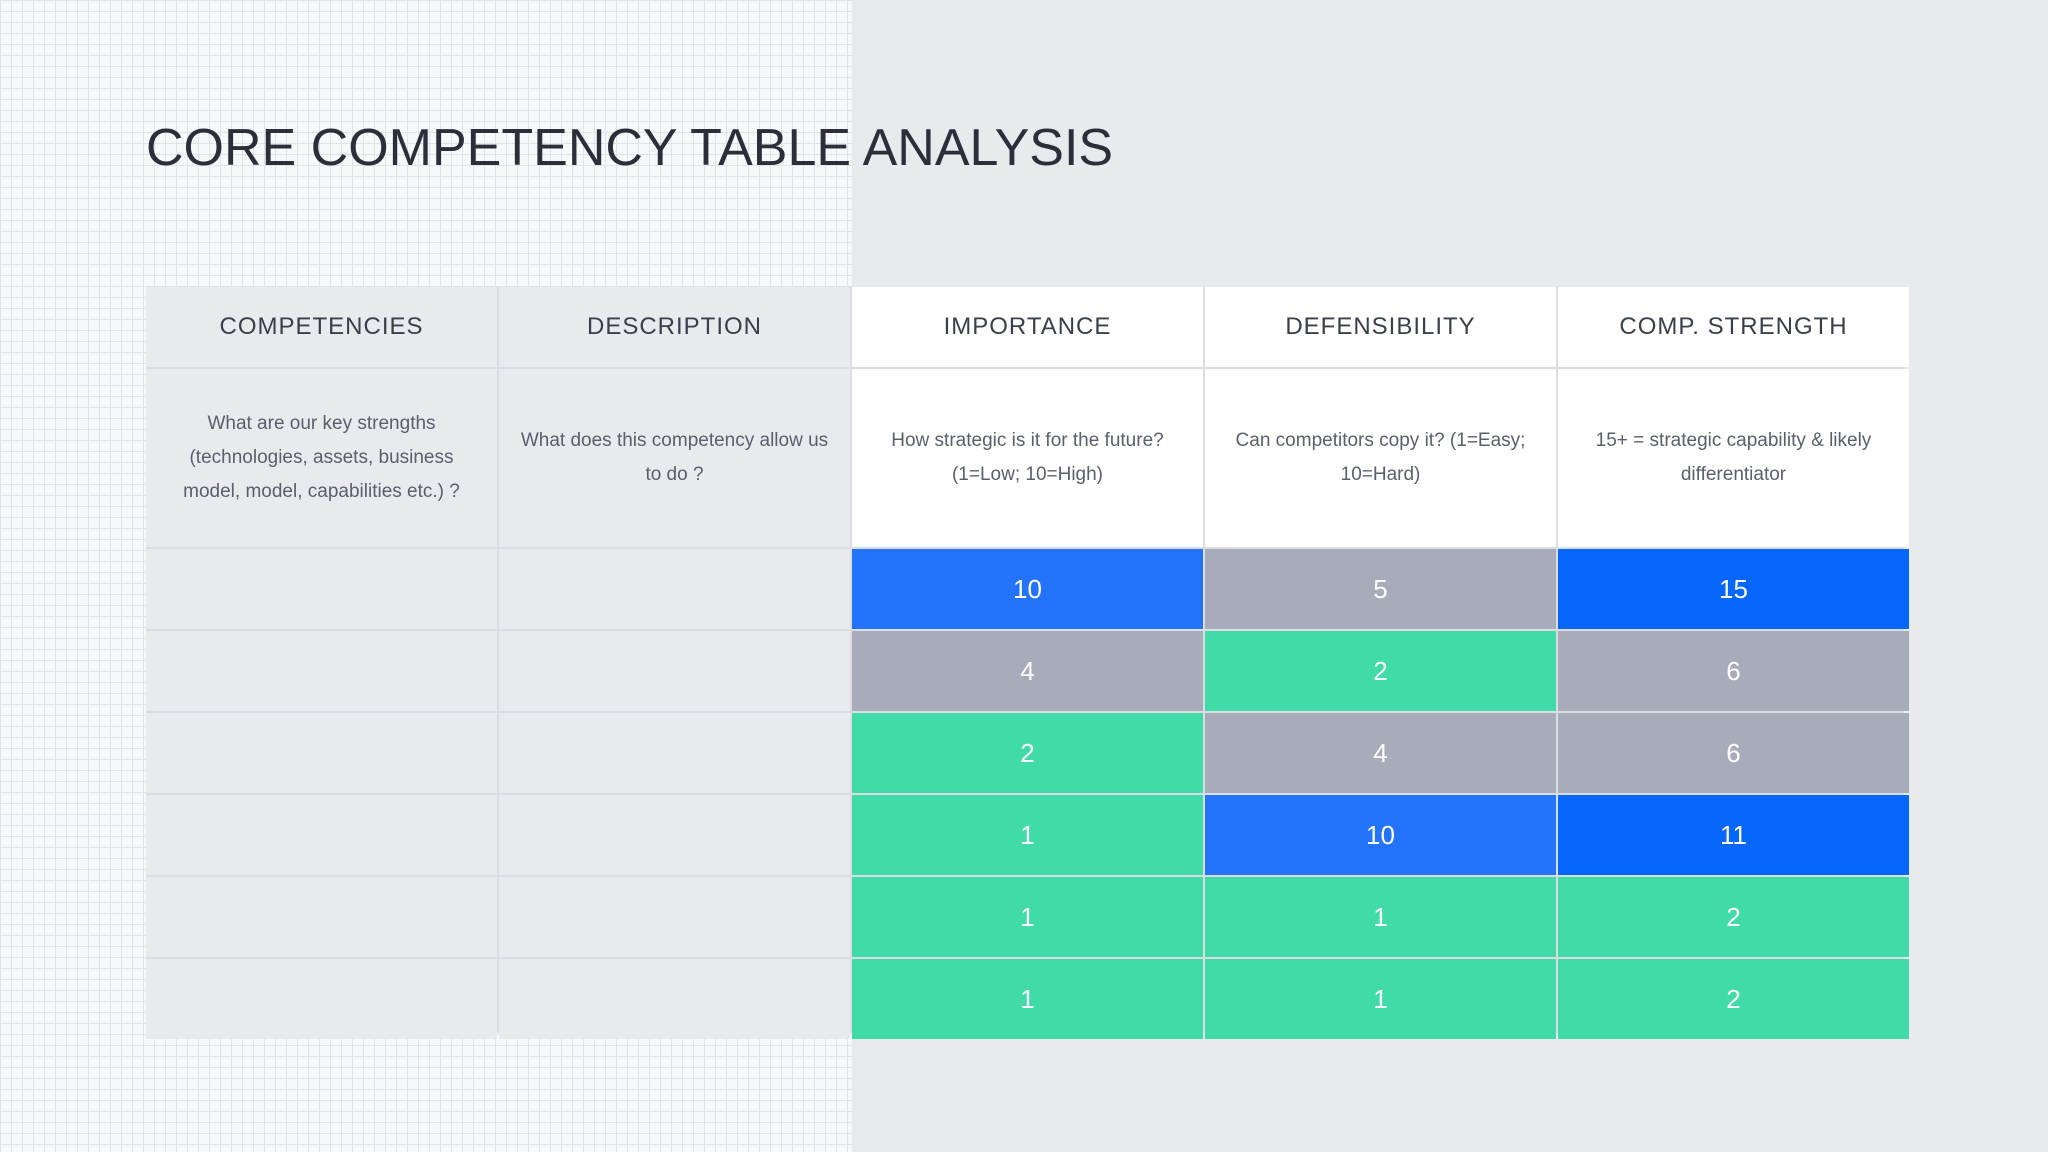 The image size is (2048, 1152). Describe the element at coordinates (1380, 671) in the screenshot. I see `defensibility-cell: 2` at that location.